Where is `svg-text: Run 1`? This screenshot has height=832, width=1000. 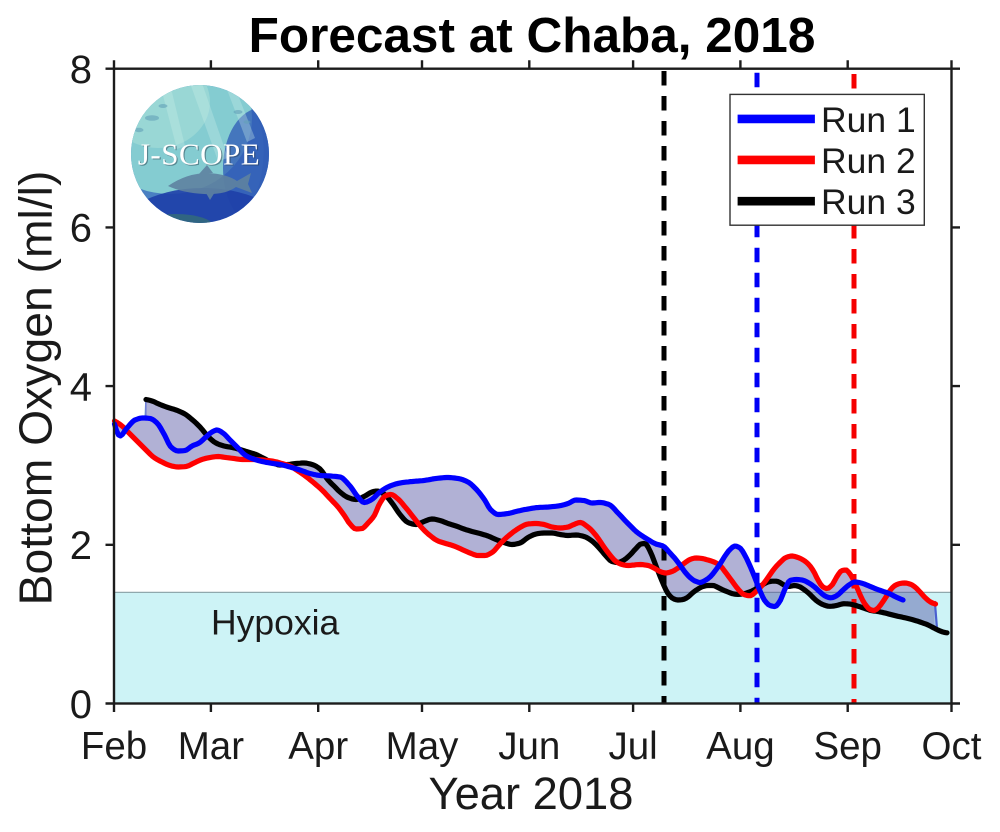 svg-text: Run 1 is located at coordinates (868, 120).